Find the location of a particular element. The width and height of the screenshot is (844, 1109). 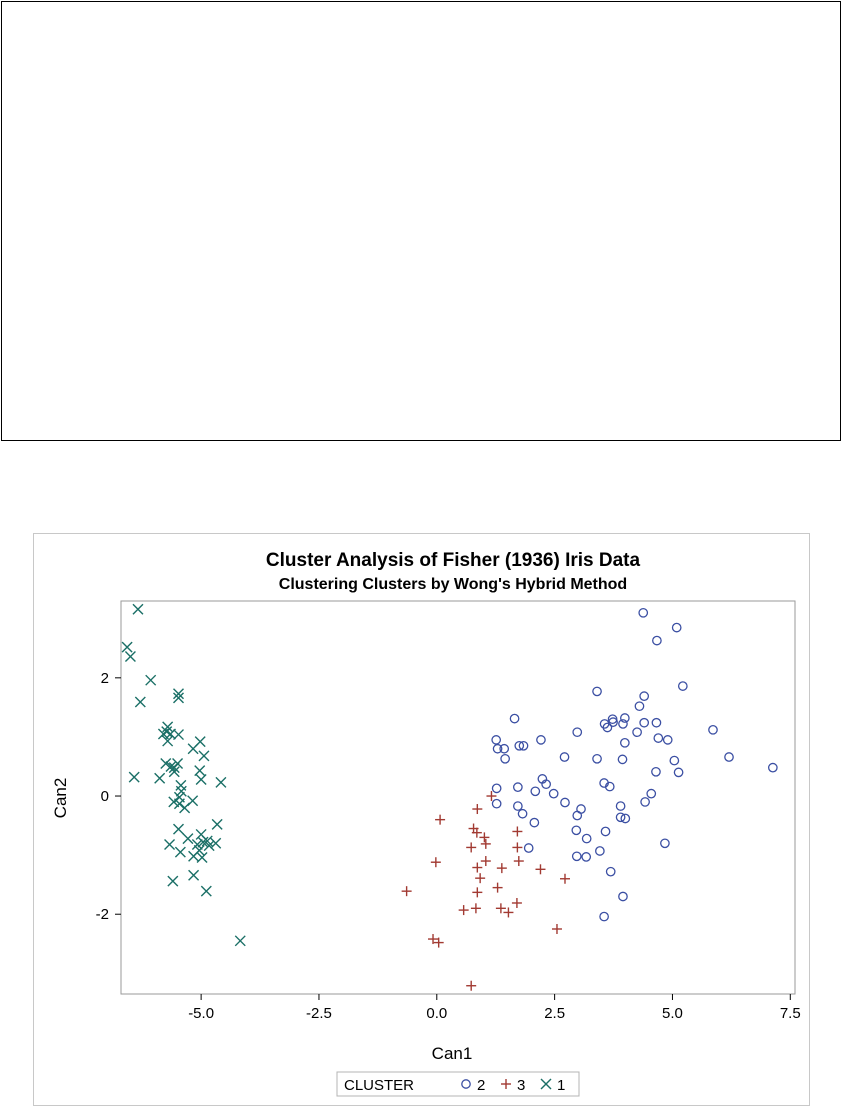

legend-title: CLUSTER is located at coordinates (379, 1085).